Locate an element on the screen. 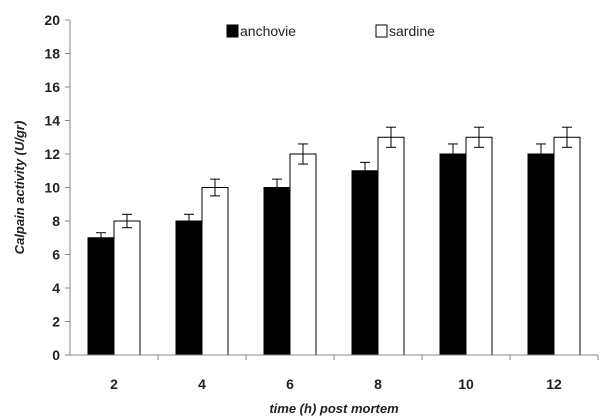 Image resolution: width=612 pixels, height=419 pixels. y-tick-label: 8 is located at coordinates (56, 221).